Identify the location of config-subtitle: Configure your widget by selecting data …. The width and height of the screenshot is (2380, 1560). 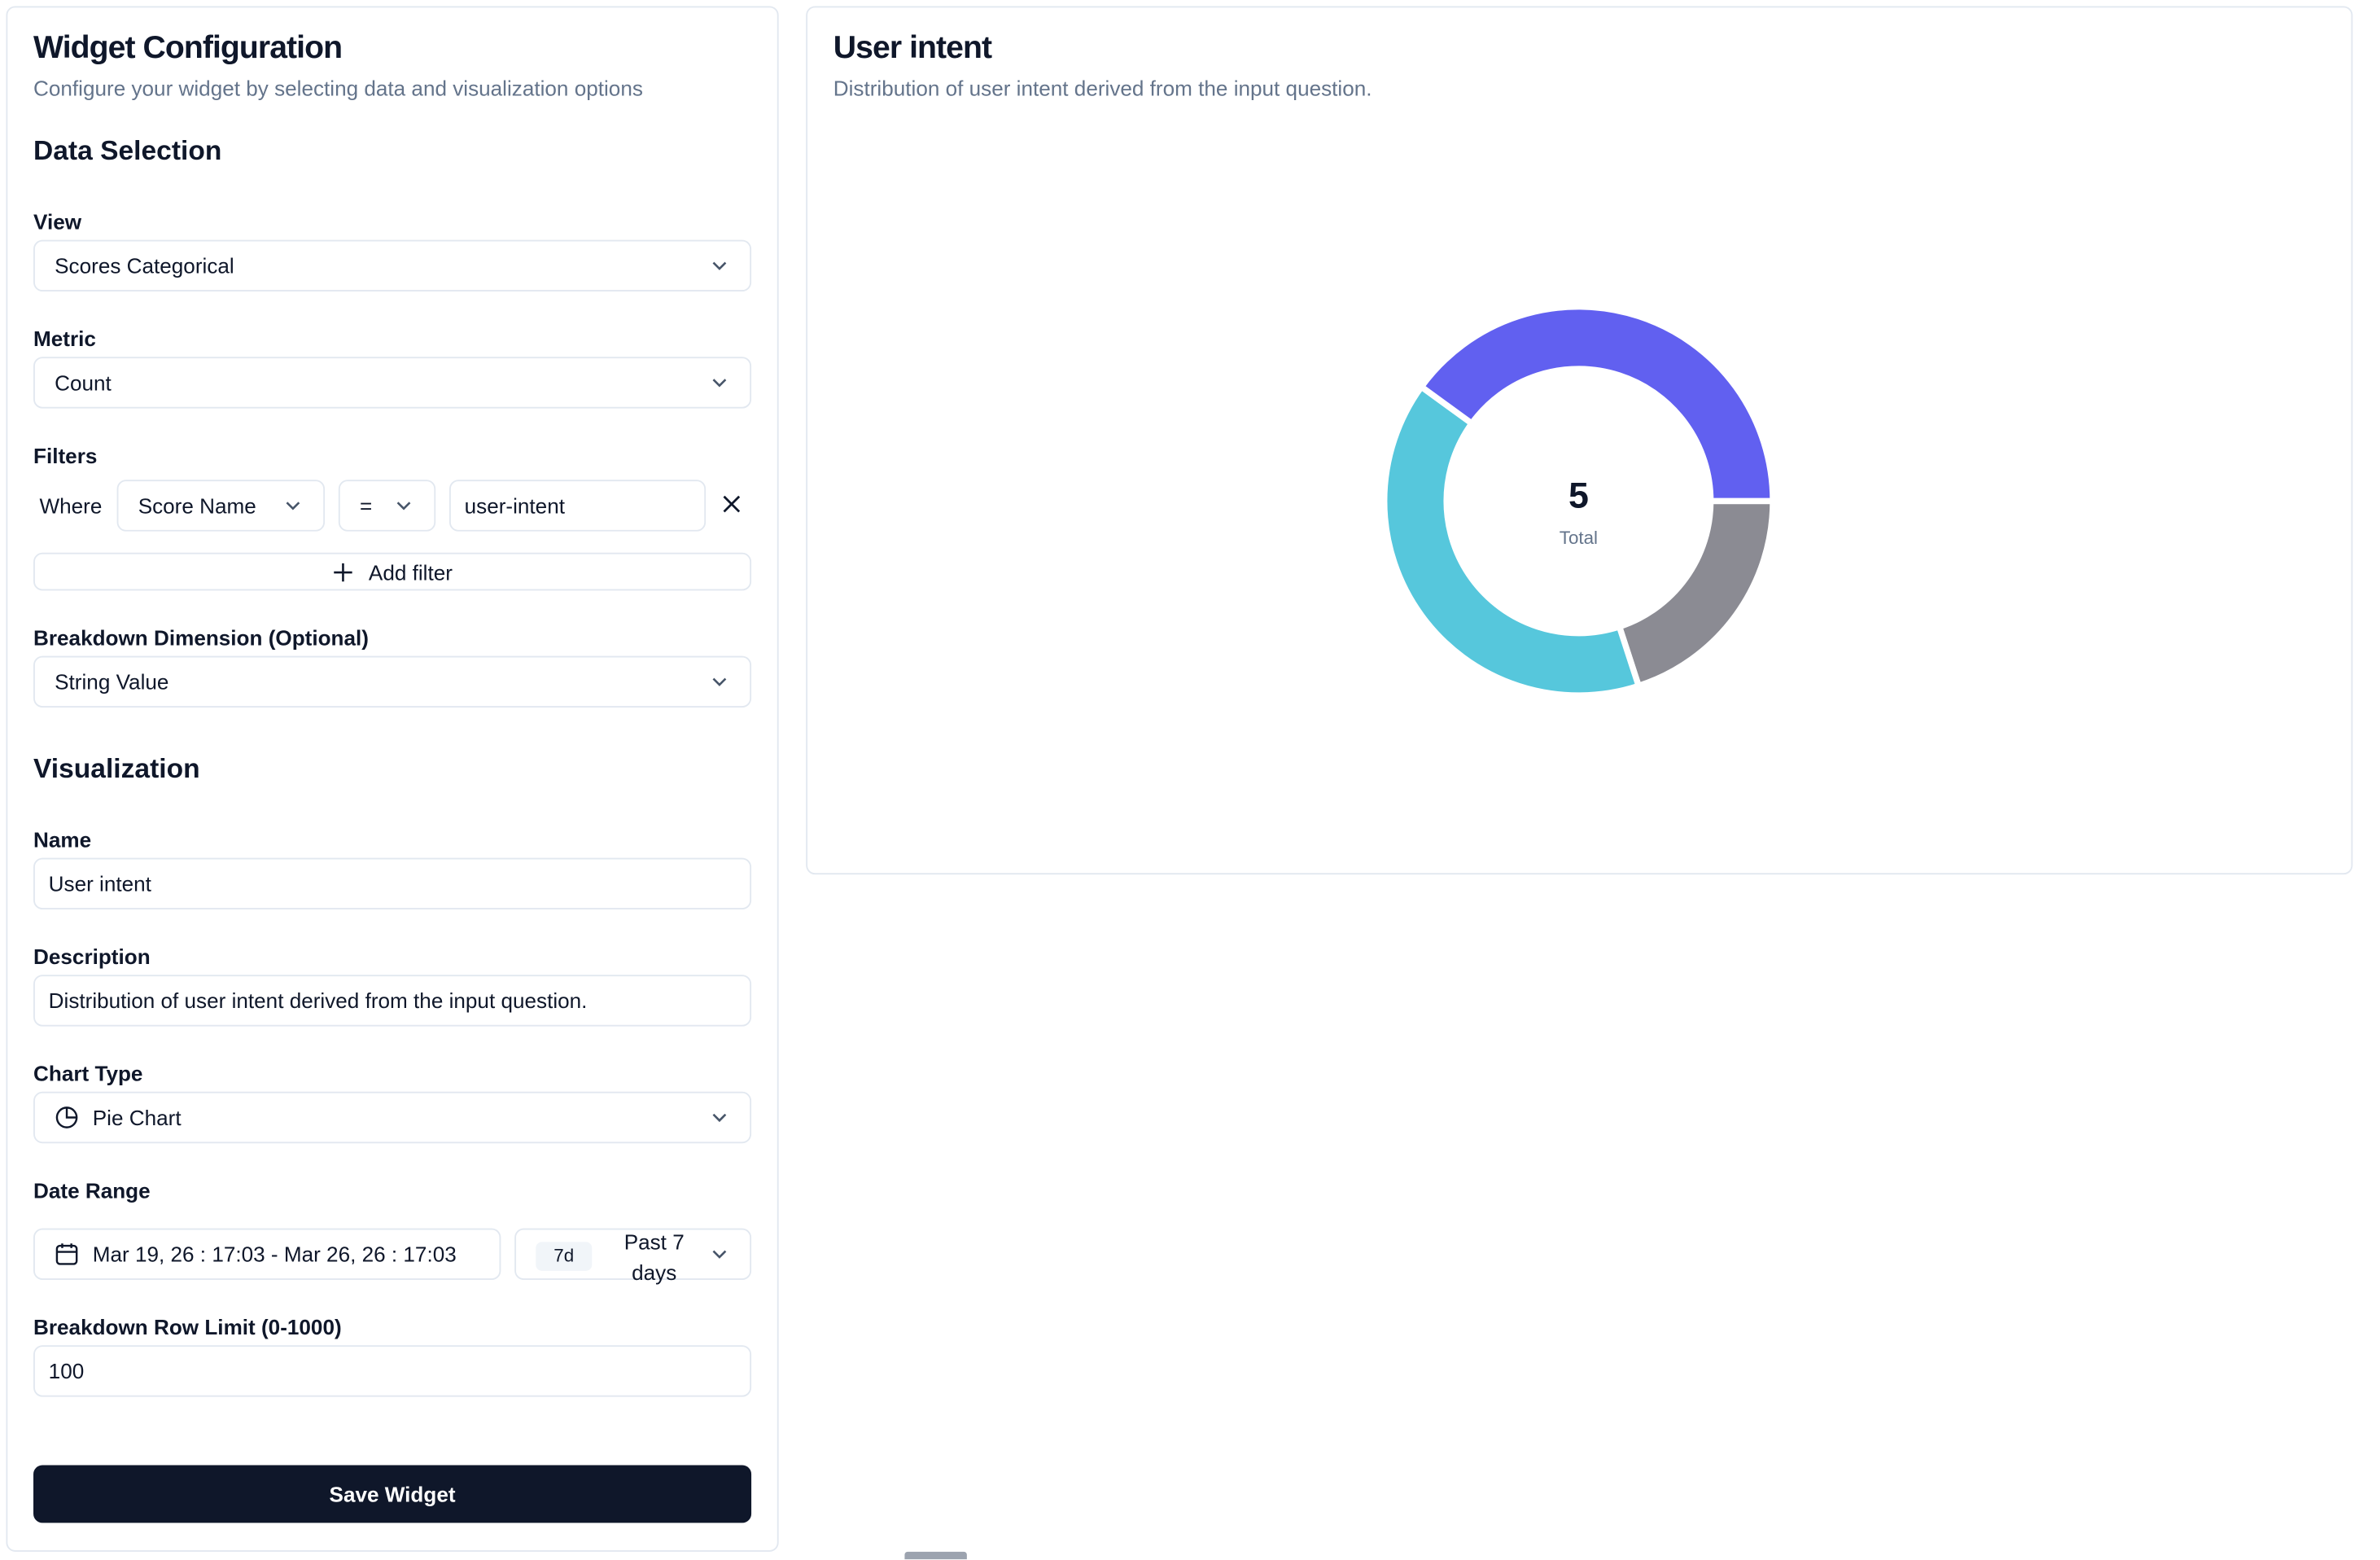
(338, 88).